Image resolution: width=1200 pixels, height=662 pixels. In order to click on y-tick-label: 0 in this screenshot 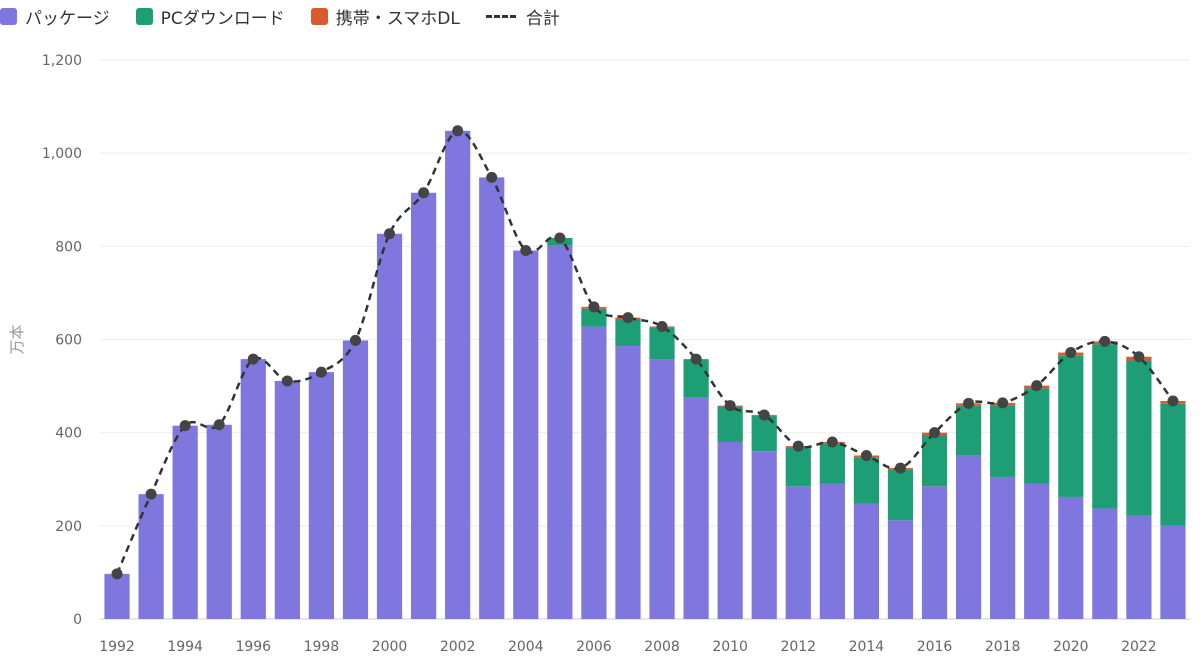, I will do `click(77, 620)`.